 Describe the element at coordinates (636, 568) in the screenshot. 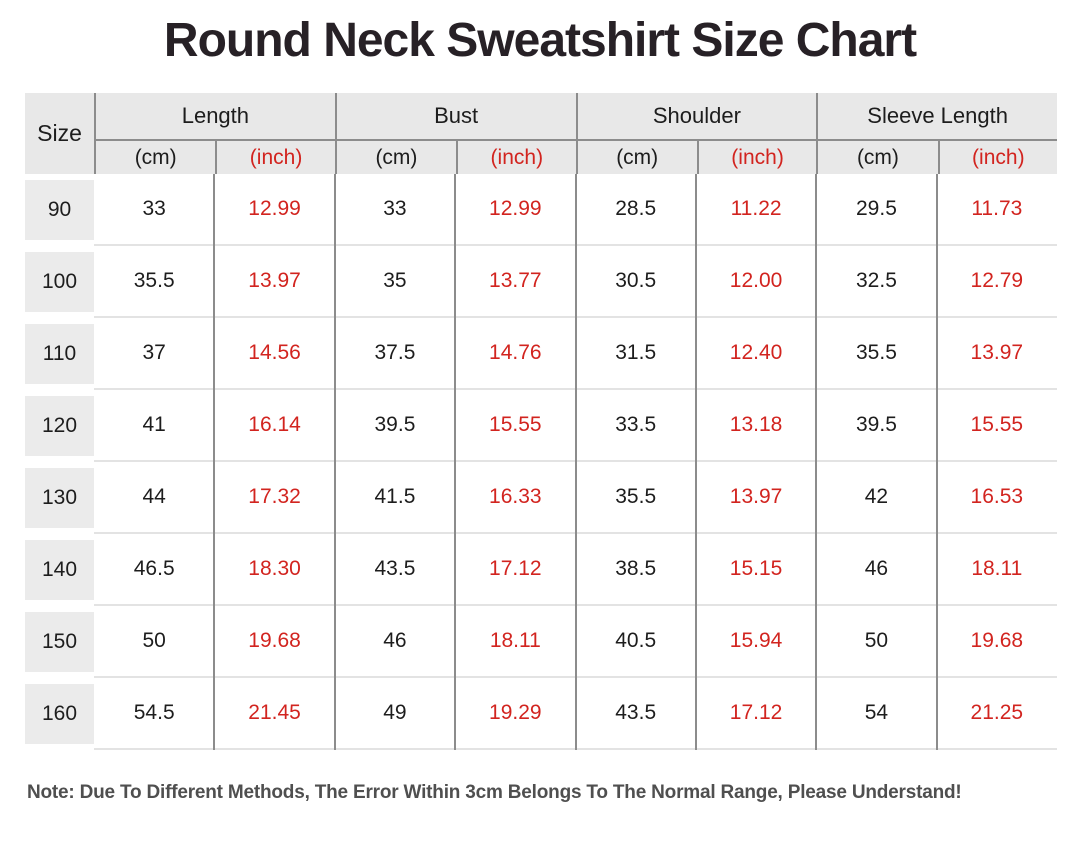

I see `measurement-cell-cm: 38.5` at that location.